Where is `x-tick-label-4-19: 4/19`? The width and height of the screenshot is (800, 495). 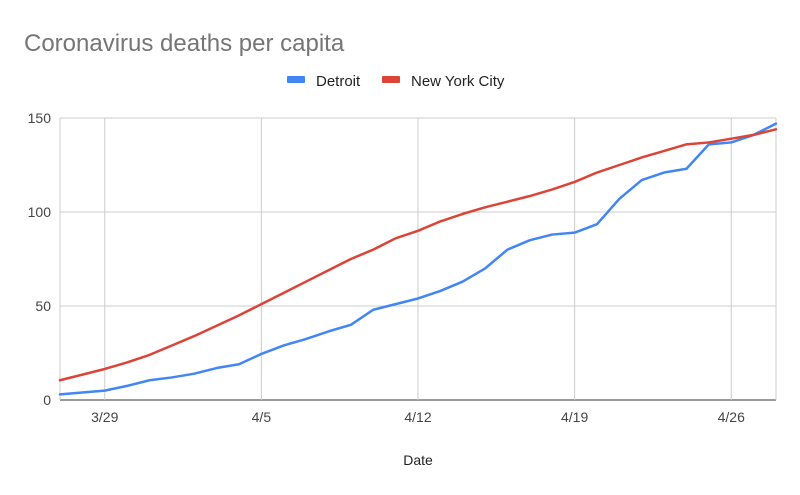 x-tick-label-4-19: 4/19 is located at coordinates (574, 417).